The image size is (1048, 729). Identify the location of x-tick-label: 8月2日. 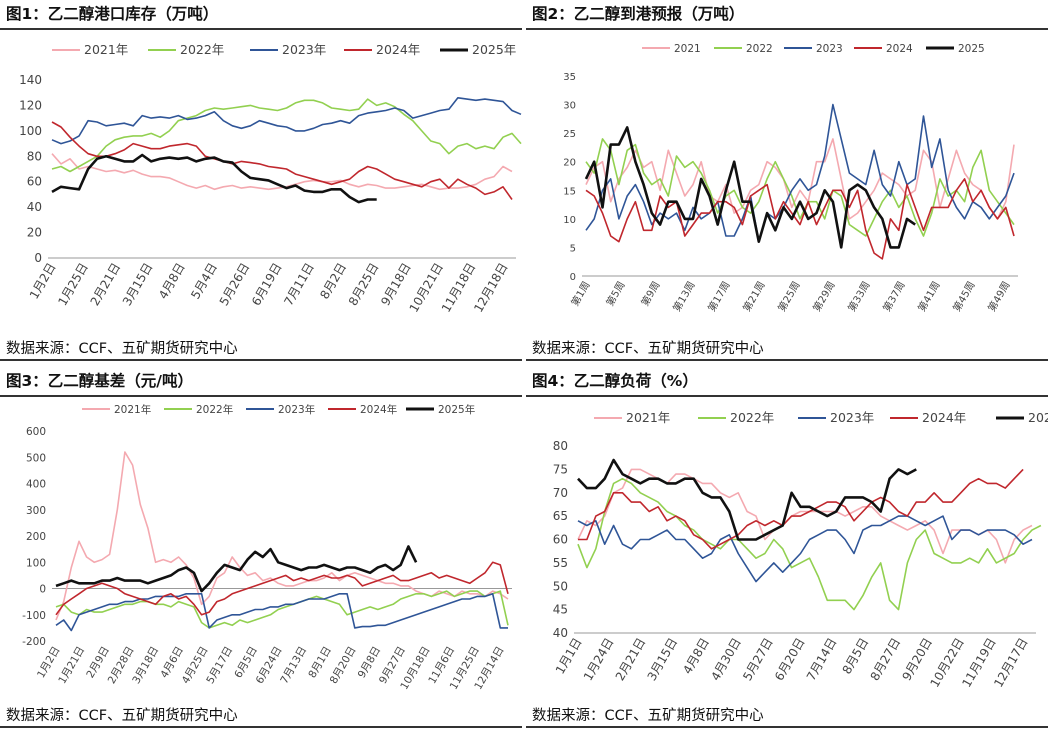
(333, 281).